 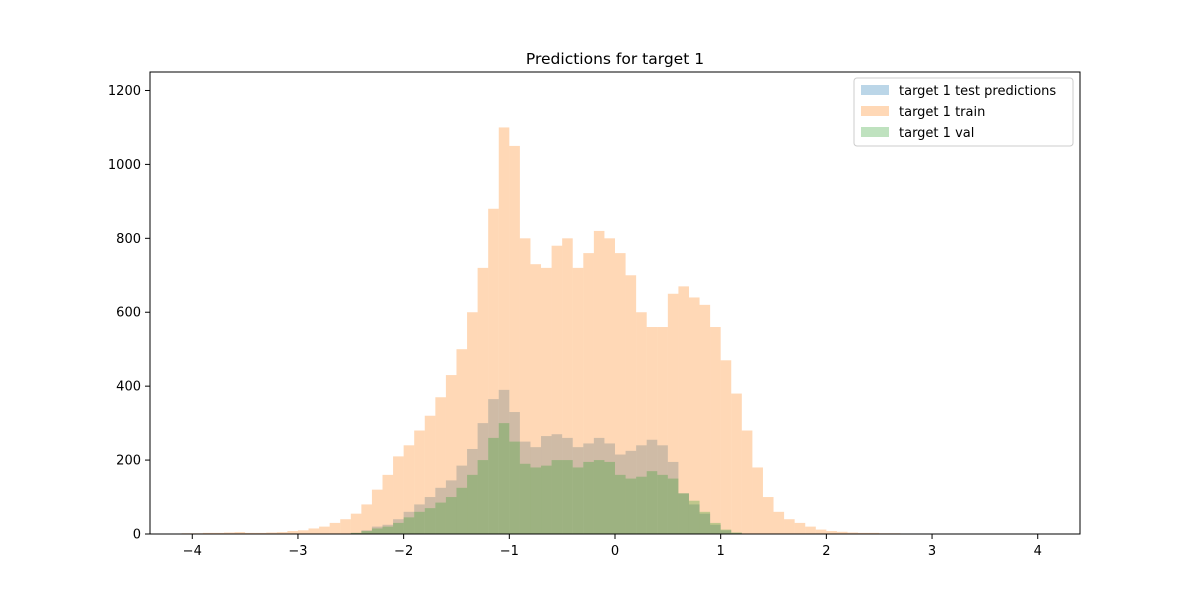 What do you see at coordinates (1038, 551) in the screenshot?
I see `x-tick-label: 4` at bounding box center [1038, 551].